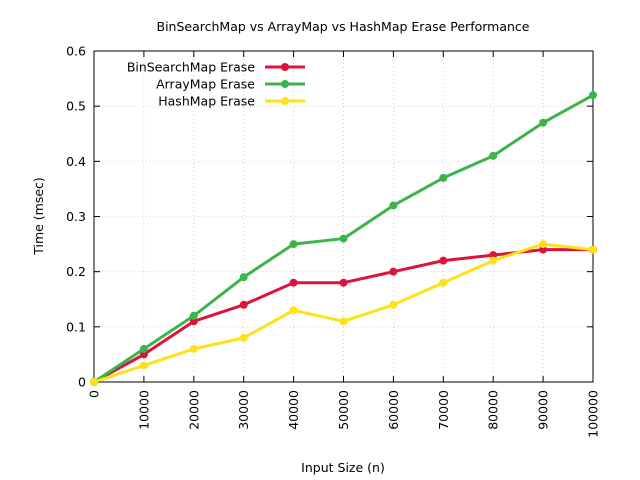 This screenshot has height=480, width=640. I want to click on x-tick-label: 10000, so click(143, 410).